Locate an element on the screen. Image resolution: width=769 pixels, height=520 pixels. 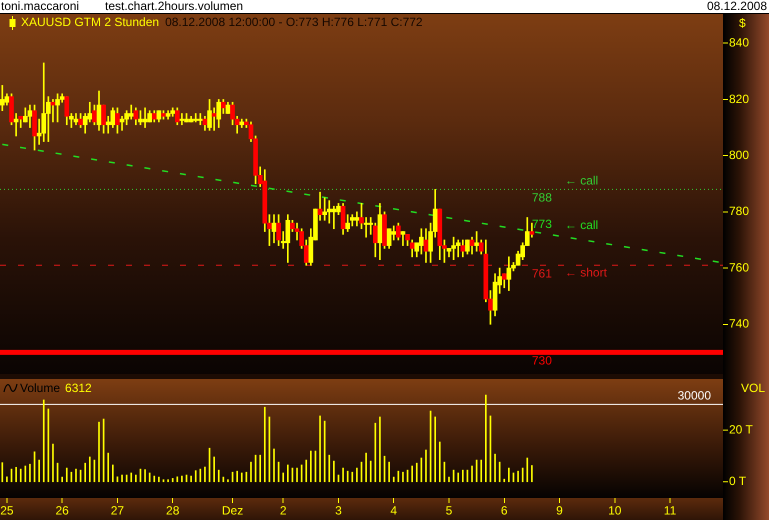
y-tick-label: 780 is located at coordinates (739, 211).